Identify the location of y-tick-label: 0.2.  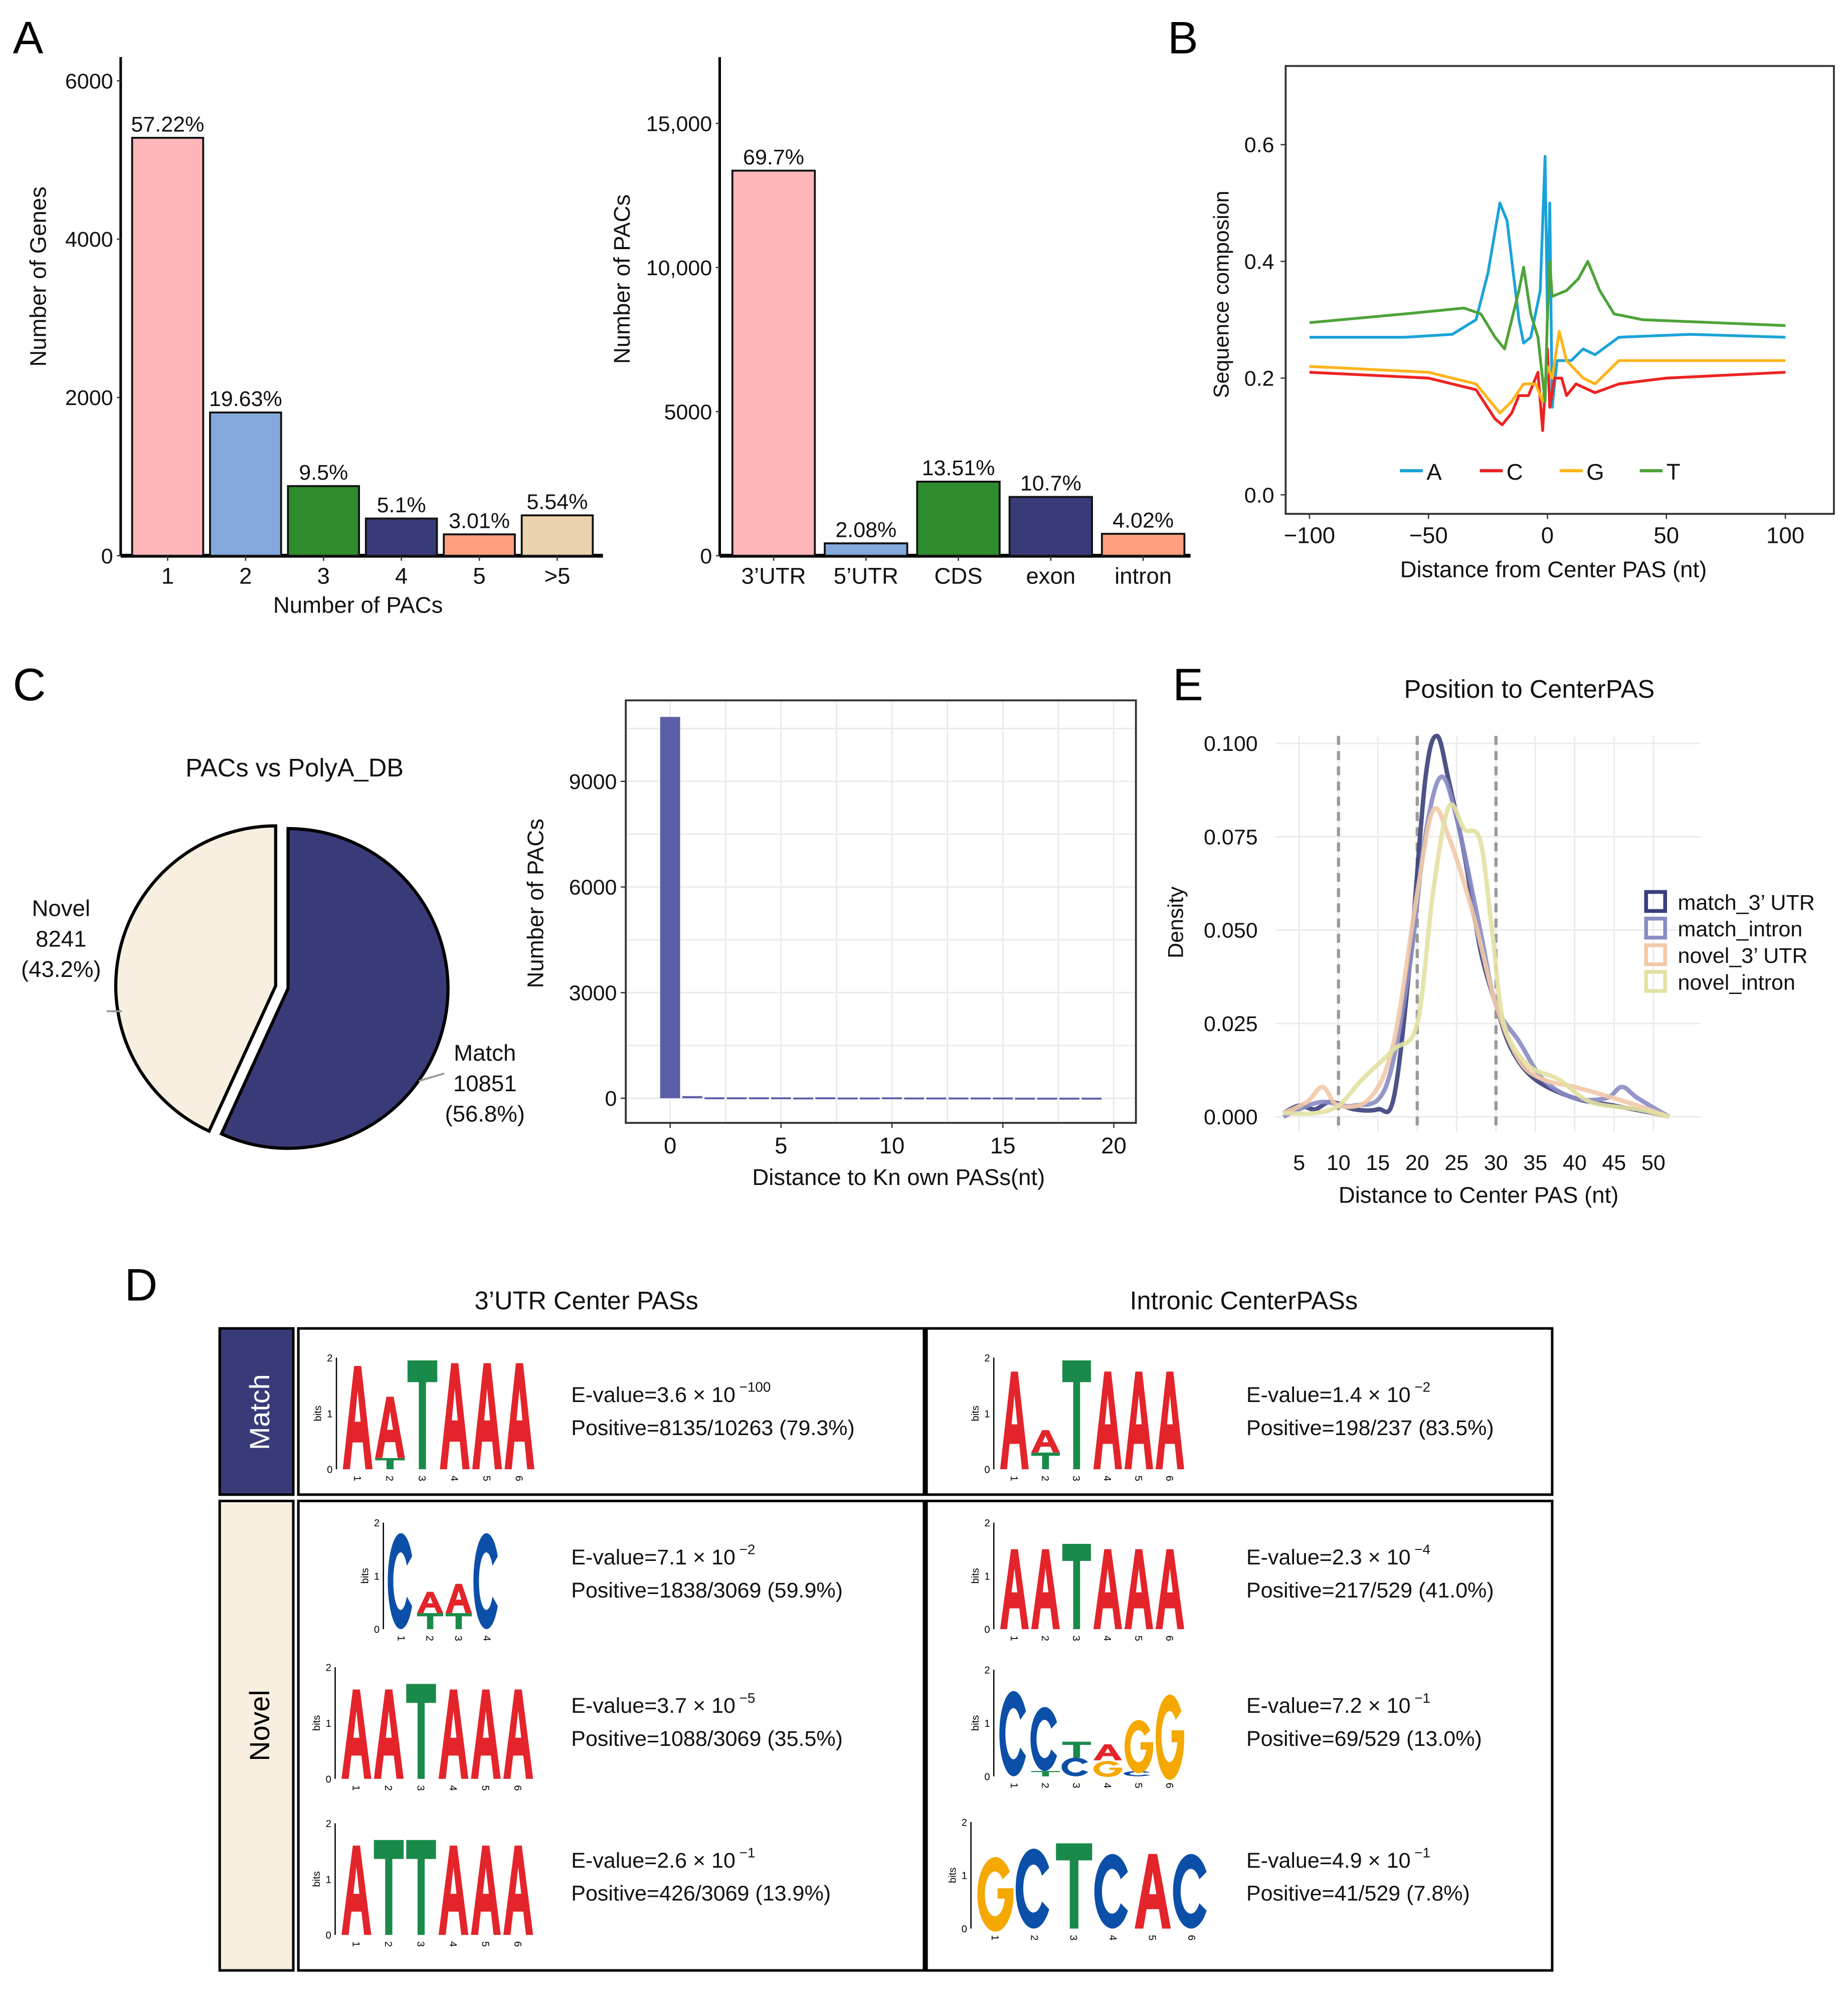
(1259, 378).